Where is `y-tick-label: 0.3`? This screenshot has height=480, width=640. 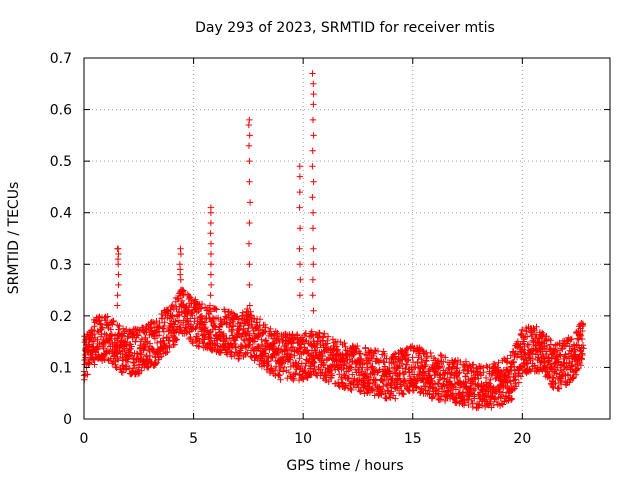 y-tick-label: 0.3 is located at coordinates (61, 265).